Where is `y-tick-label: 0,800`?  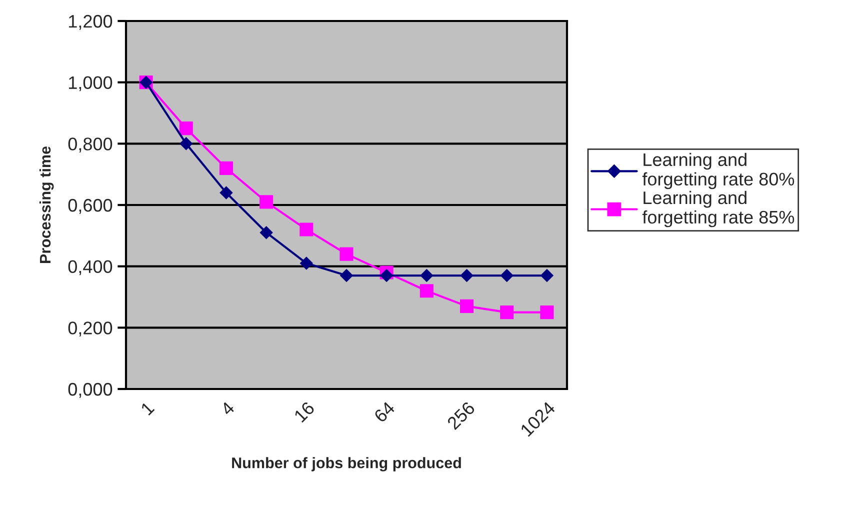
y-tick-label: 0,800 is located at coordinates (90, 145).